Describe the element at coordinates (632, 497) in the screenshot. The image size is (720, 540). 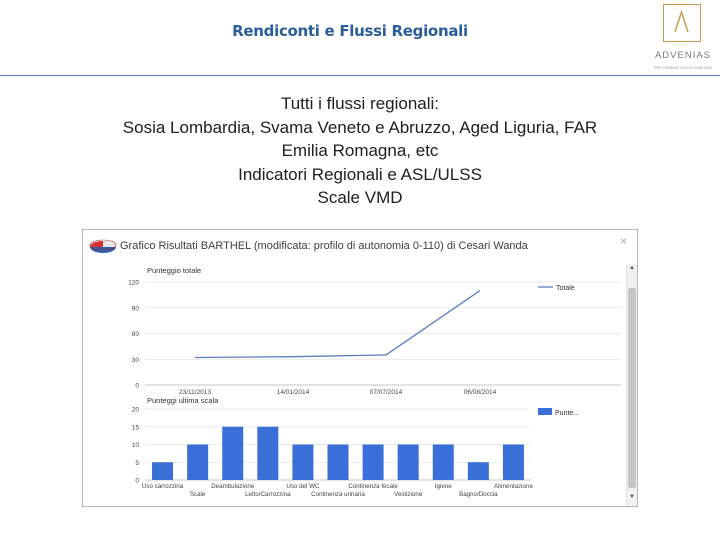
I see `scroll-down-icon: ▼` at that location.